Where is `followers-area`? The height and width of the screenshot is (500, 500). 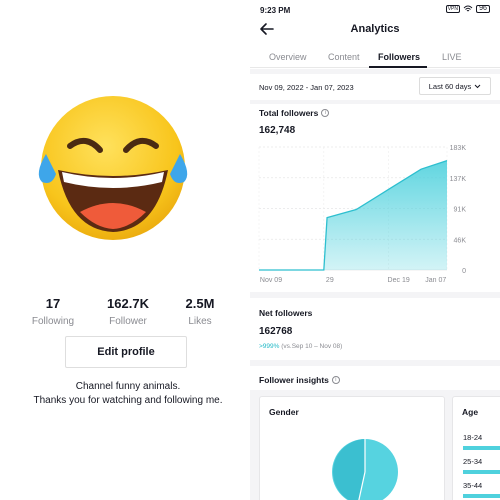
followers-area is located at coordinates (353, 215).